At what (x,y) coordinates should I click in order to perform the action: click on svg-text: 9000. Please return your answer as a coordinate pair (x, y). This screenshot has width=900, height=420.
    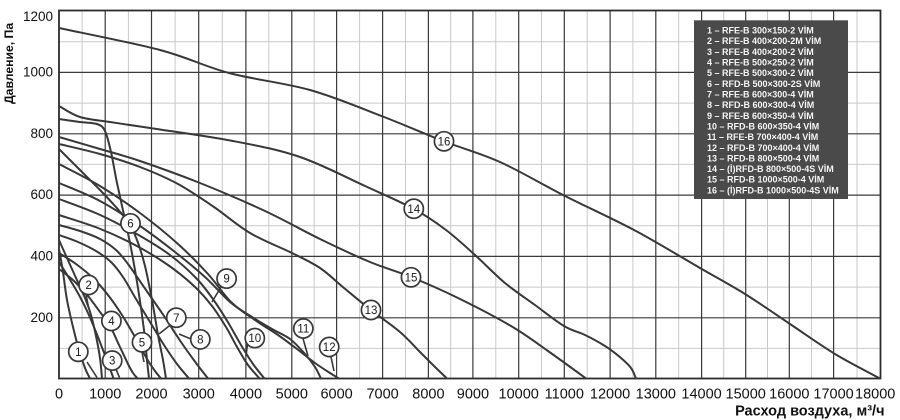
    Looking at the image, I should click on (473, 395).